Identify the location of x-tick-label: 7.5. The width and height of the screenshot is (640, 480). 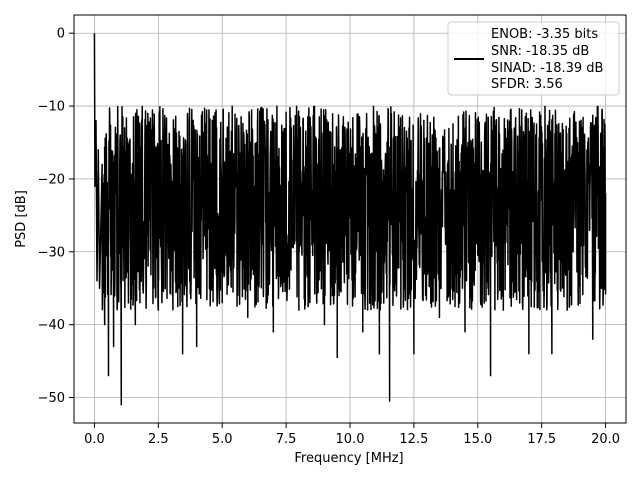
(286, 439).